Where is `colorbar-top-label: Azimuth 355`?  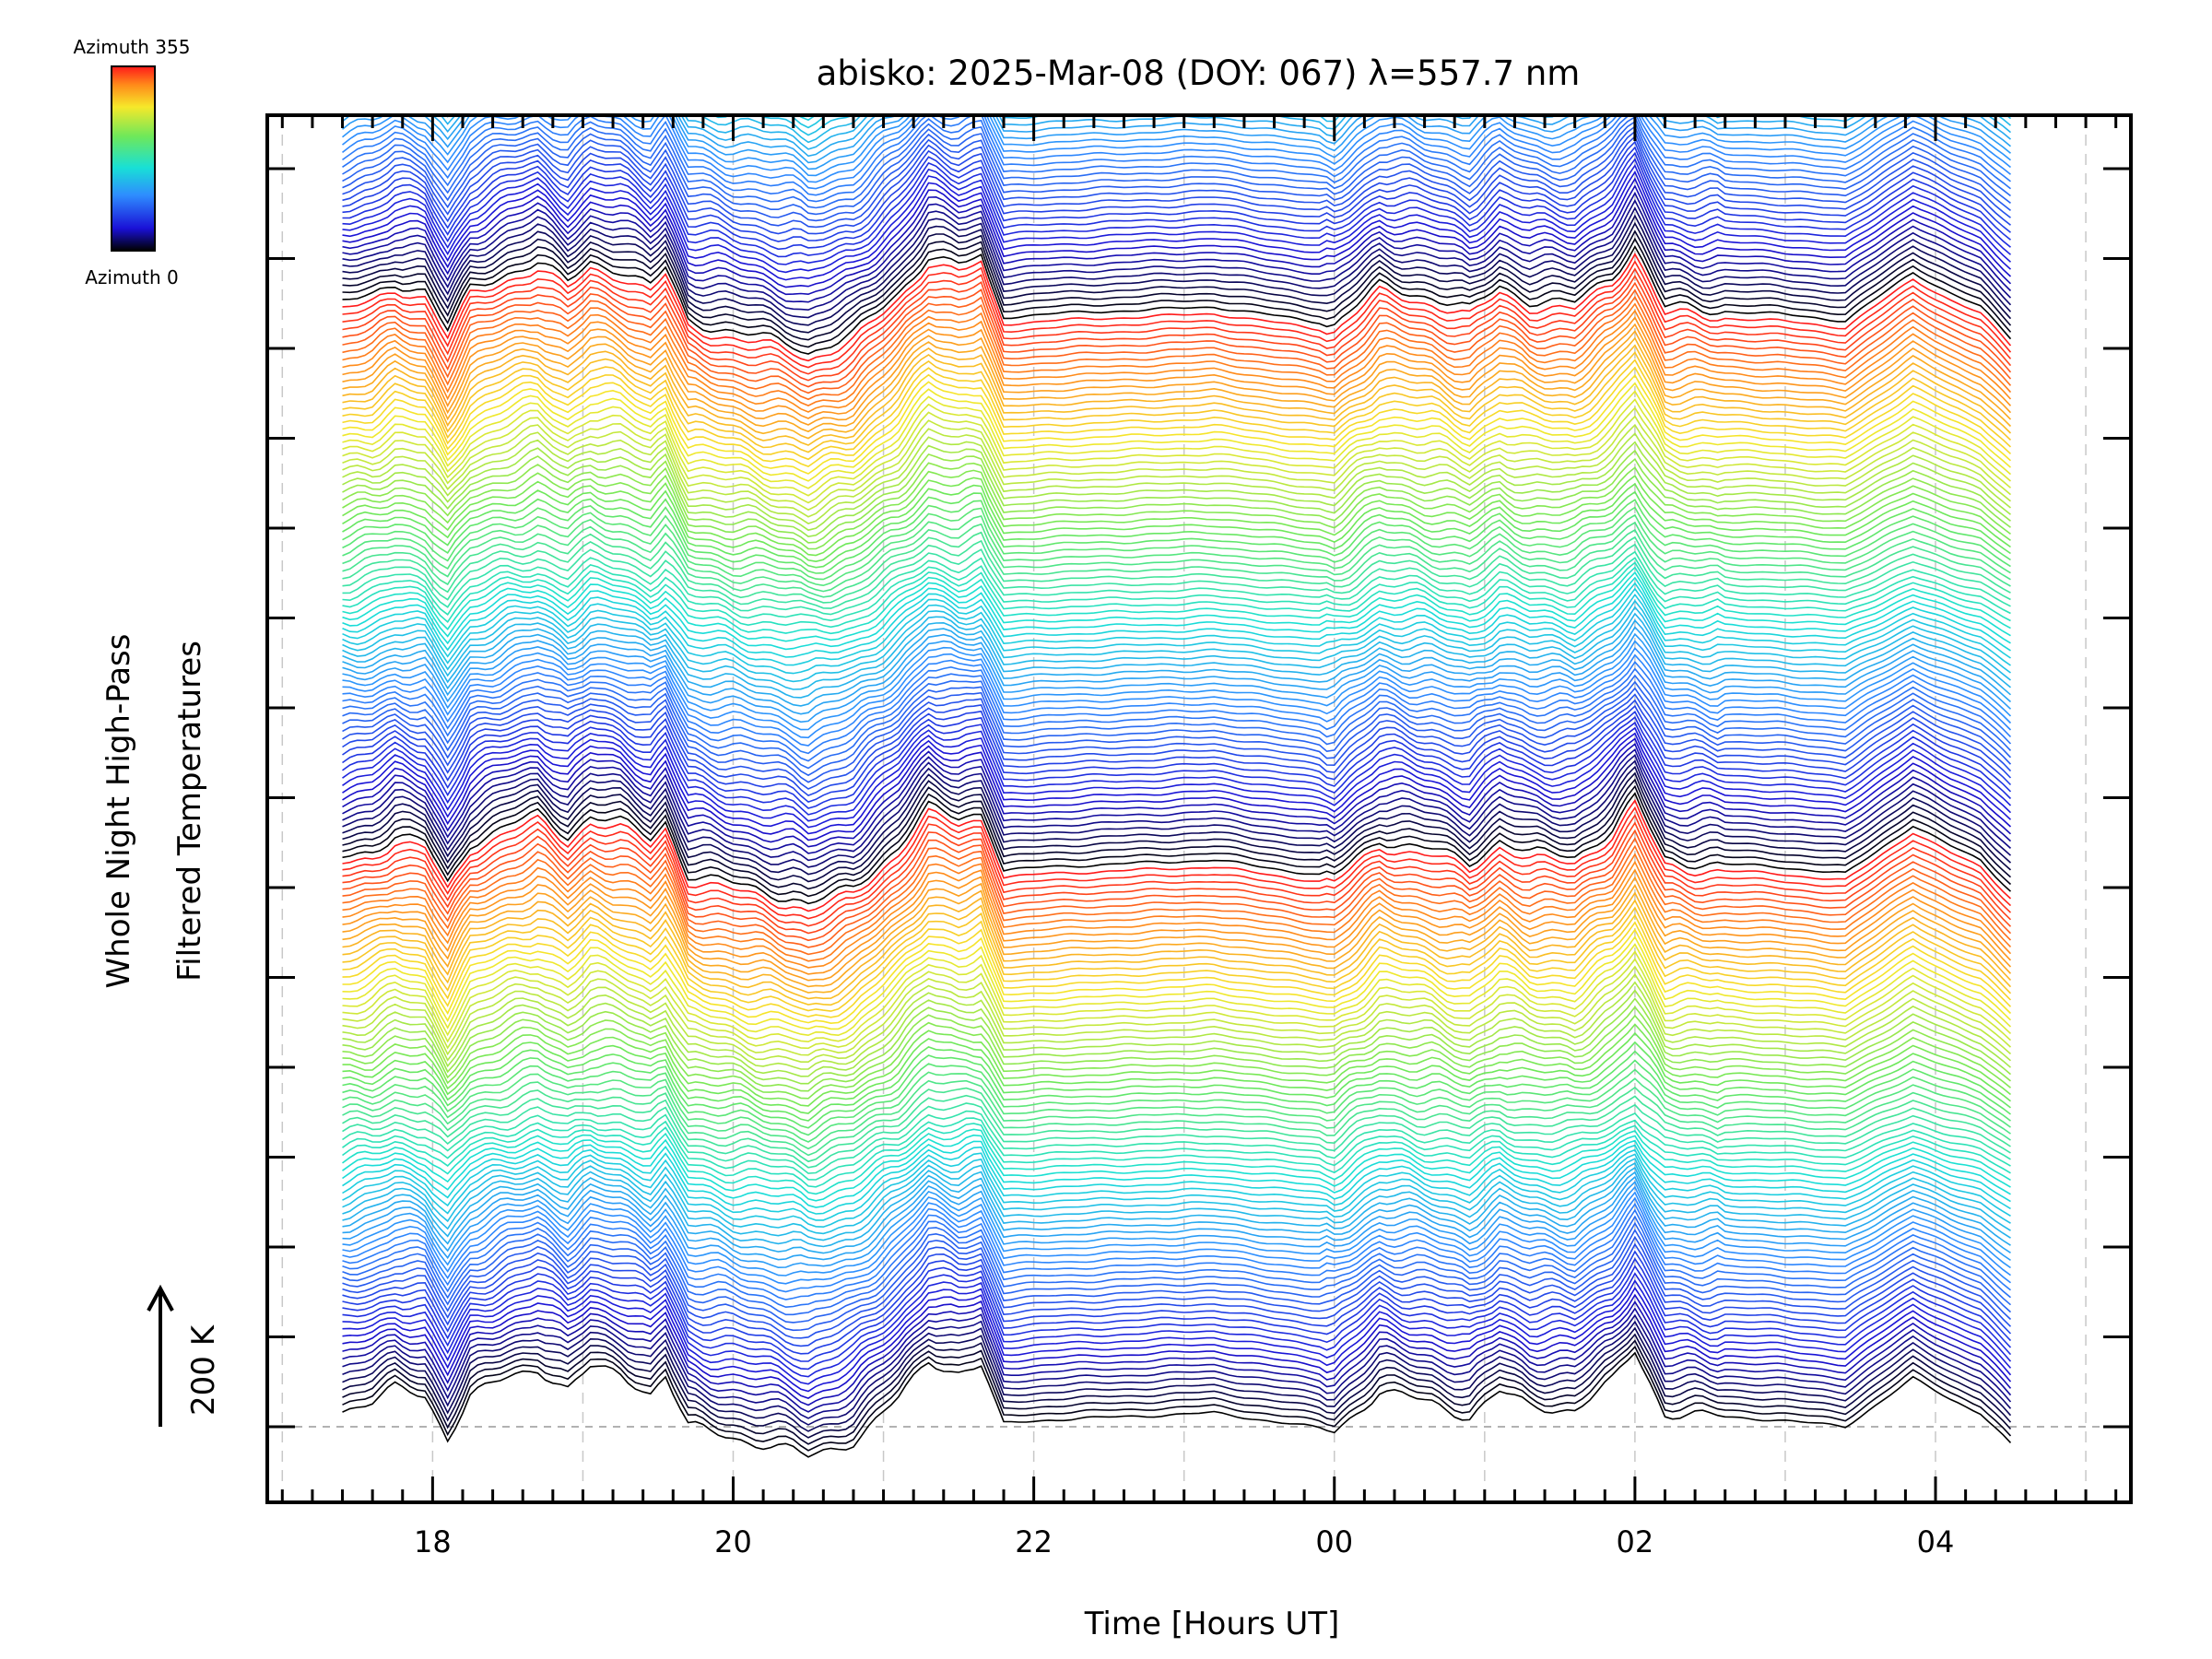 colorbar-top-label: Azimuth 355 is located at coordinates (132, 47).